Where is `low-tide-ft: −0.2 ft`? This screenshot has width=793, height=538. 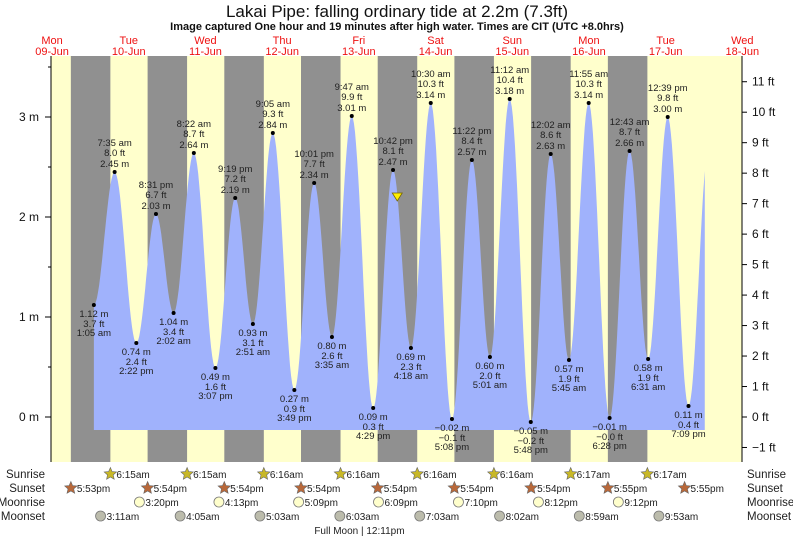
low-tide-ft: −0.2 ft is located at coordinates (530, 441).